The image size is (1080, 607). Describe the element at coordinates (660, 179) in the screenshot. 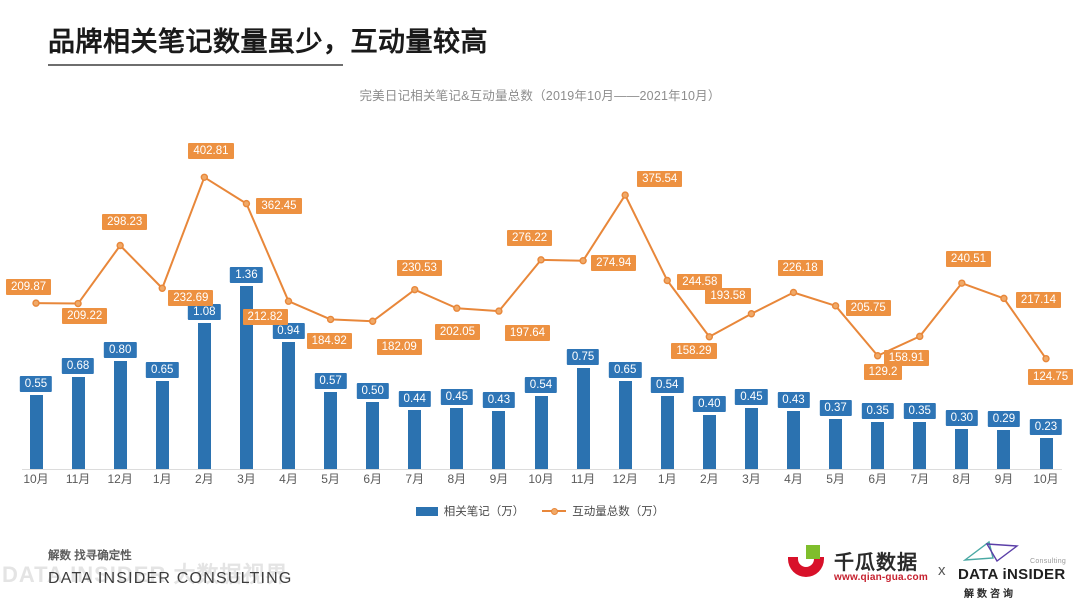

I see `line-value-label: 375.54` at that location.